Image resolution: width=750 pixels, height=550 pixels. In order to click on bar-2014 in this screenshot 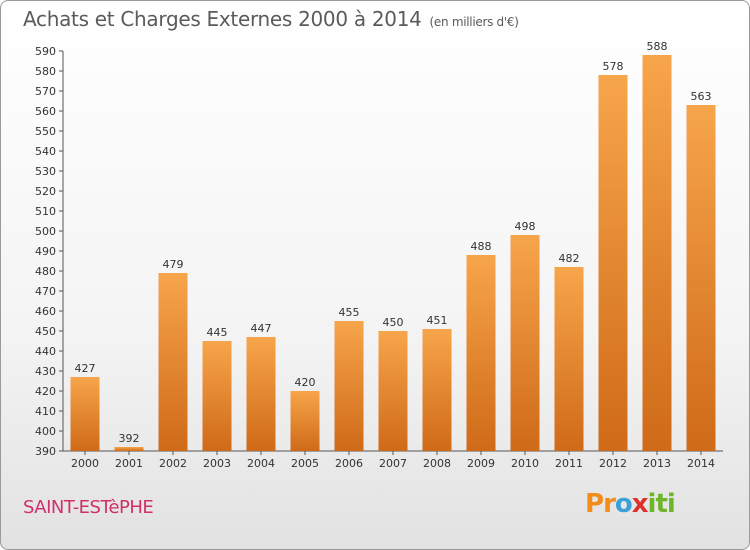, I will do `click(701, 278)`.